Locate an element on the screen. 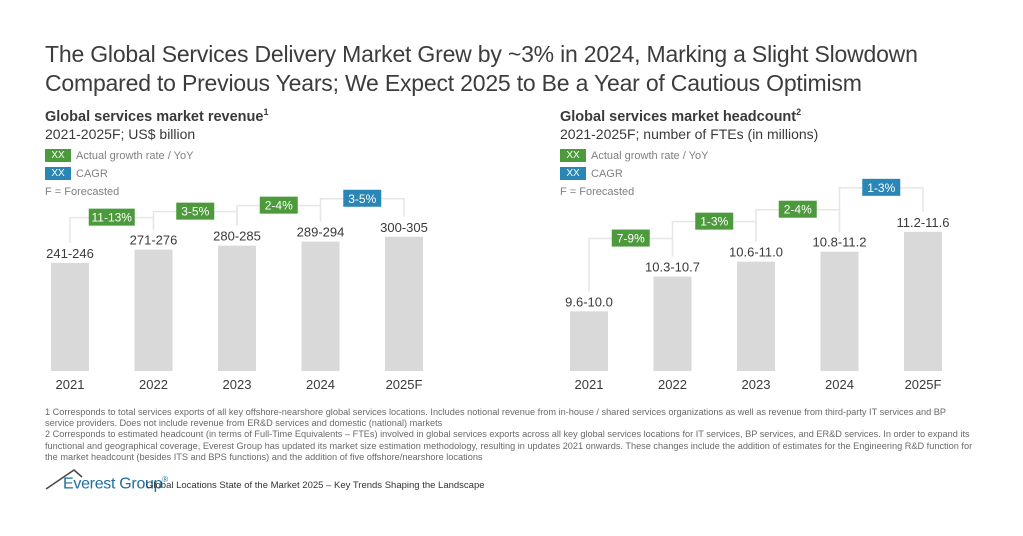 This screenshot has width=1023, height=536. value-label: 10.8-11.2 is located at coordinates (840, 242).